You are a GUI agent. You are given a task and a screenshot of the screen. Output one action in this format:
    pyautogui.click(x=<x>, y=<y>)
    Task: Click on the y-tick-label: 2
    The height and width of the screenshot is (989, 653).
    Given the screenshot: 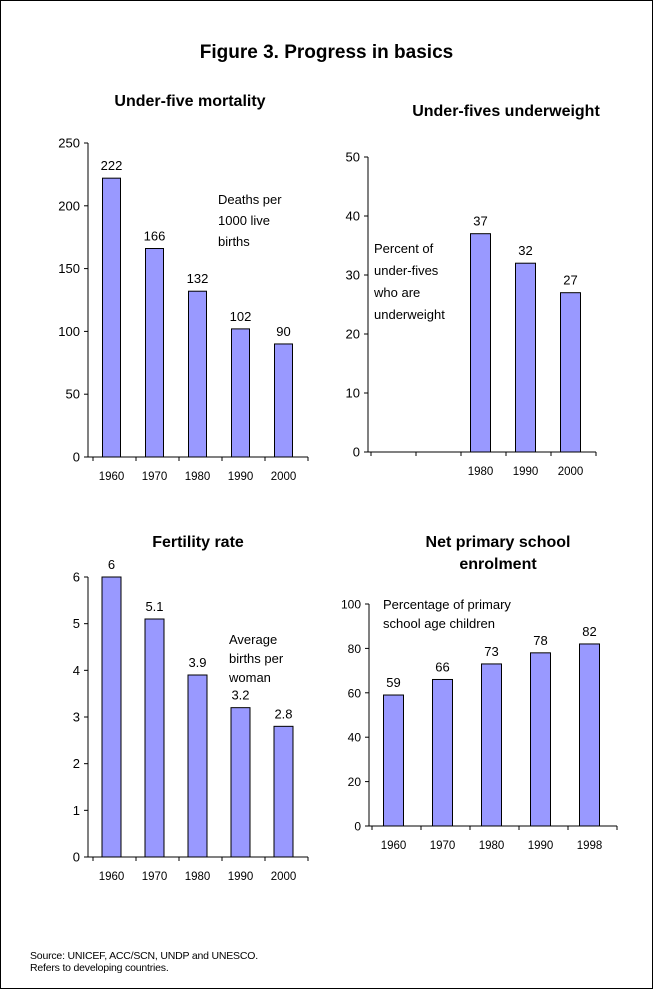 What is the action you would take?
    pyautogui.click(x=76, y=763)
    